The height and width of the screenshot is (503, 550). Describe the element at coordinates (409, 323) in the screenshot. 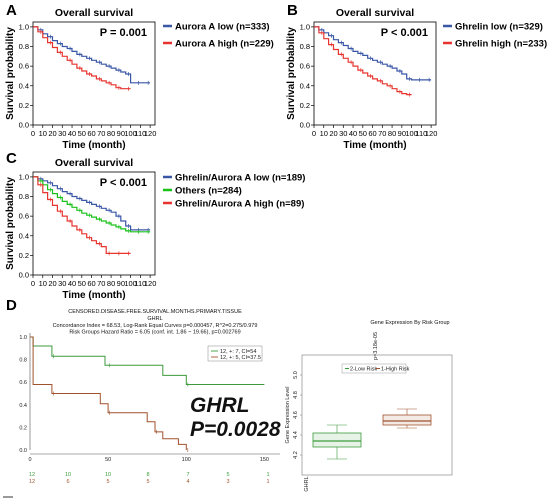

I see `panel-d-right-title: Gene Expression By Risk Group` at that location.